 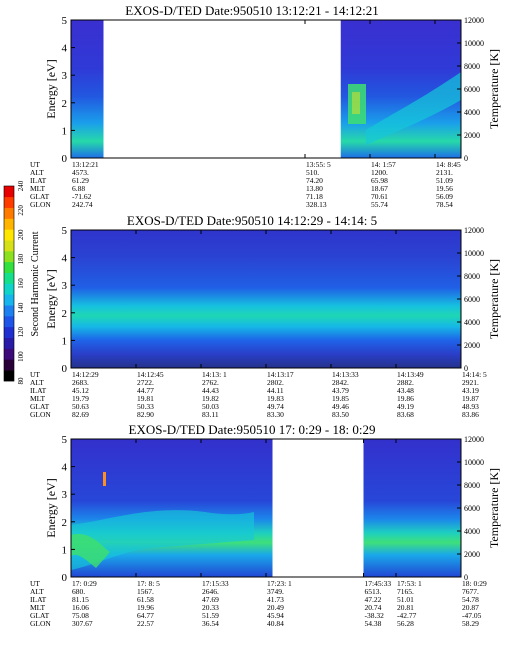 What do you see at coordinates (80, 599) in the screenshot?
I see `table-cell: 81.15` at bounding box center [80, 599].